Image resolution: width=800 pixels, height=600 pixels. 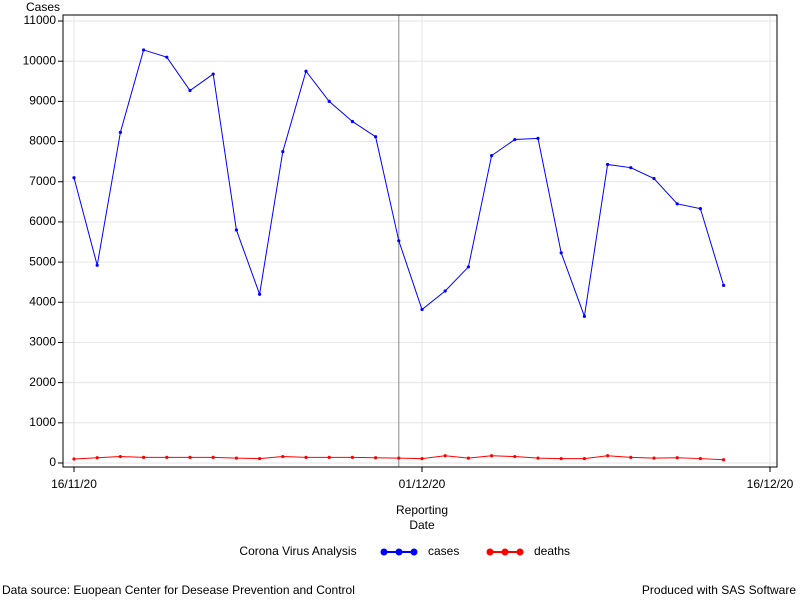 I want to click on x-axis-label: Date, so click(x=422, y=525).